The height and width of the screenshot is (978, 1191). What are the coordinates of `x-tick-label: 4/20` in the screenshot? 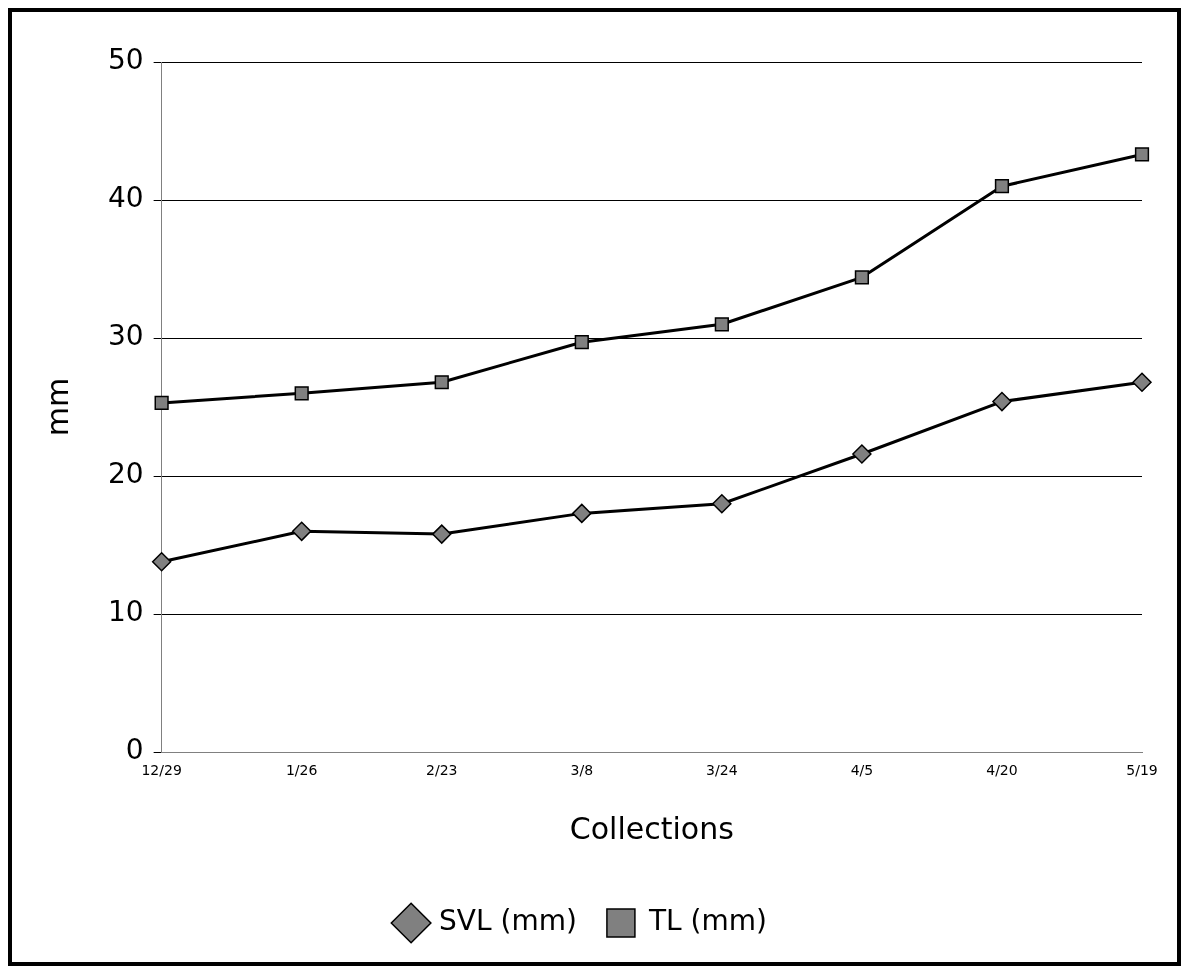 It's located at (1002, 770).